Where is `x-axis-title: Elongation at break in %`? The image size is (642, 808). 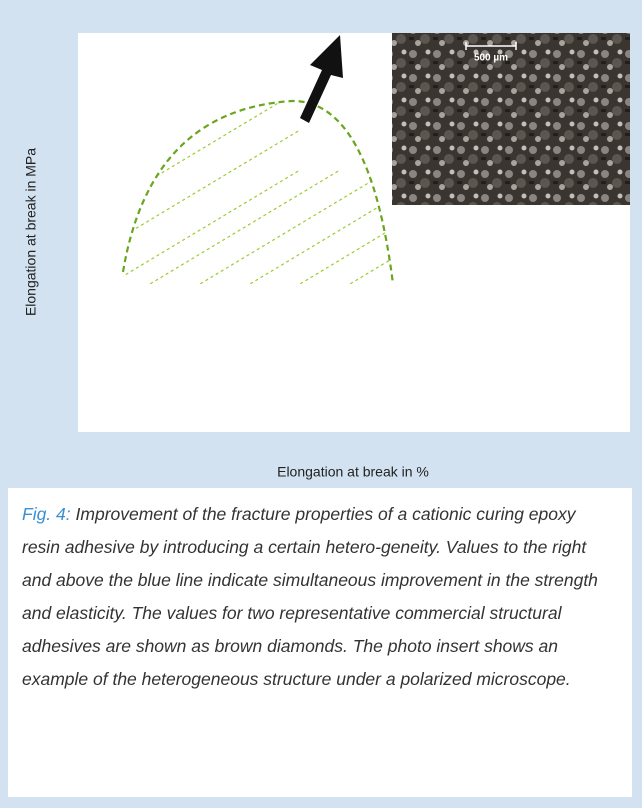 x-axis-title: Elongation at break in % is located at coordinates (353, 472).